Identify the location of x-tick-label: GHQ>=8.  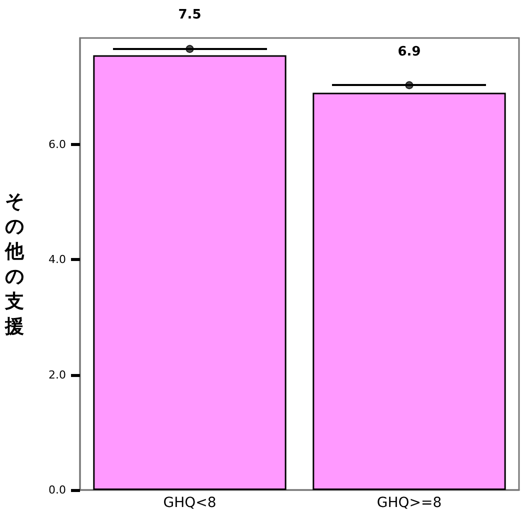
(409, 503).